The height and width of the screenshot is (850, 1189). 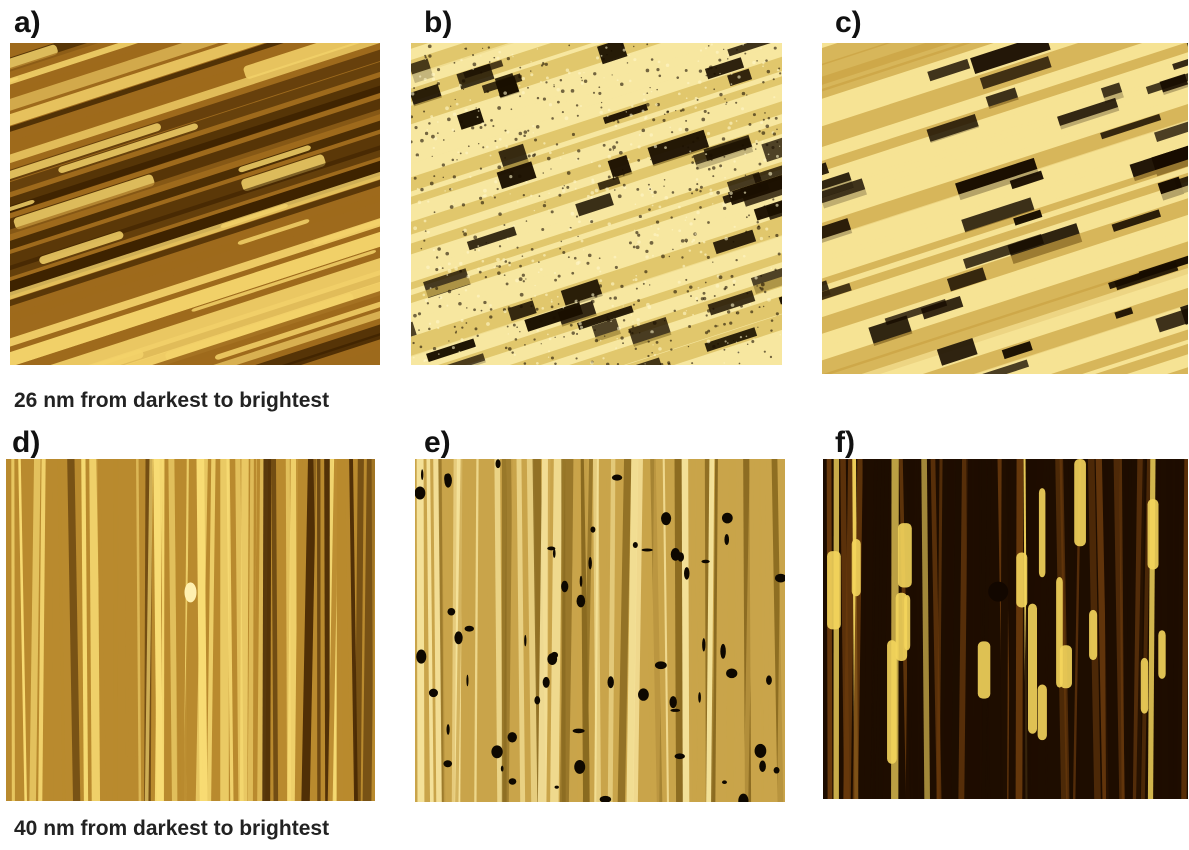 I want to click on caption-top: 26 nm from darkest to brightest, so click(x=172, y=400).